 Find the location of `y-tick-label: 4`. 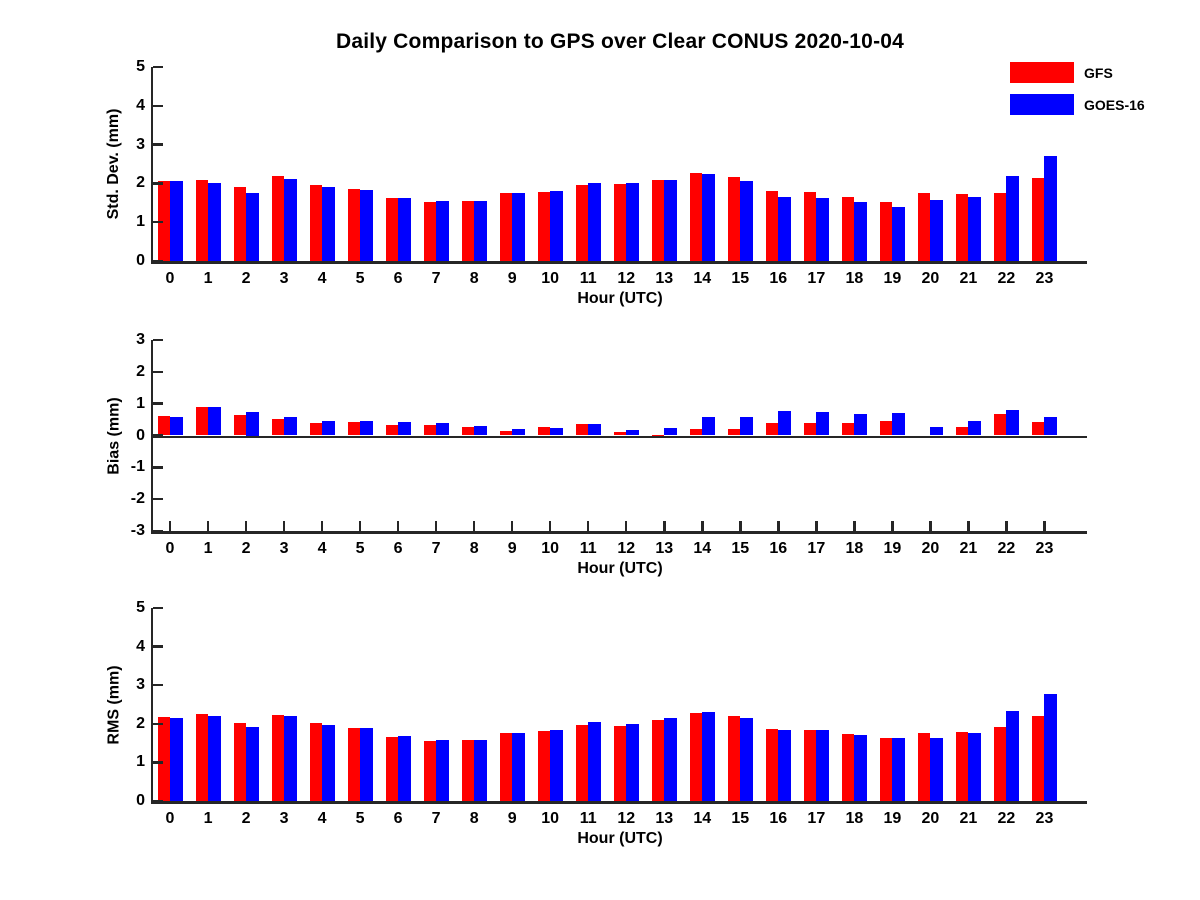

y-tick-label: 4 is located at coordinates (140, 105).